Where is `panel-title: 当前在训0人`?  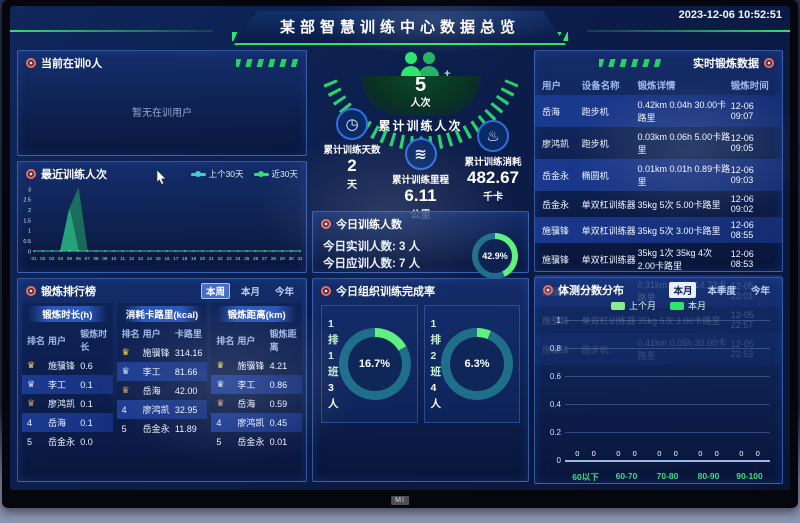 panel-title: 当前在训0人 is located at coordinates (72, 64).